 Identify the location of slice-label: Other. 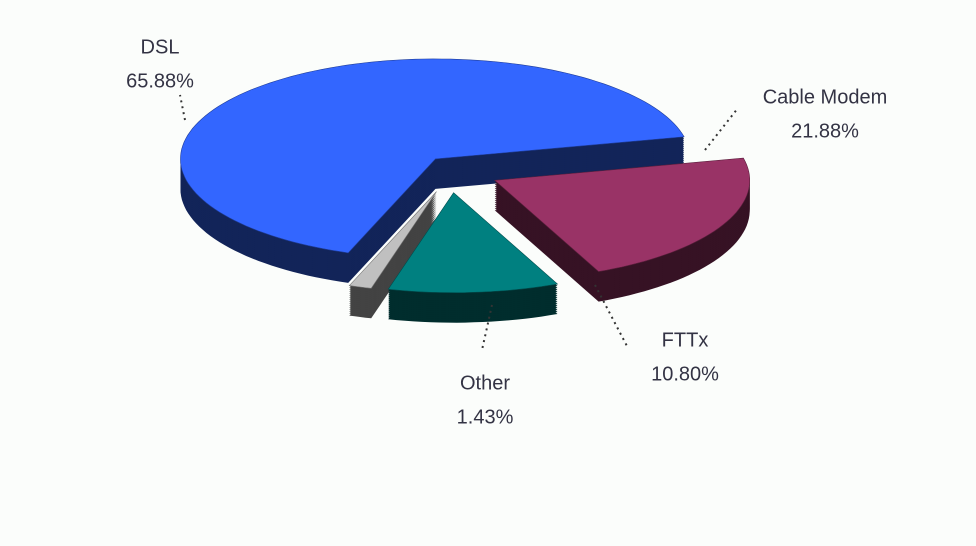
(485, 383).